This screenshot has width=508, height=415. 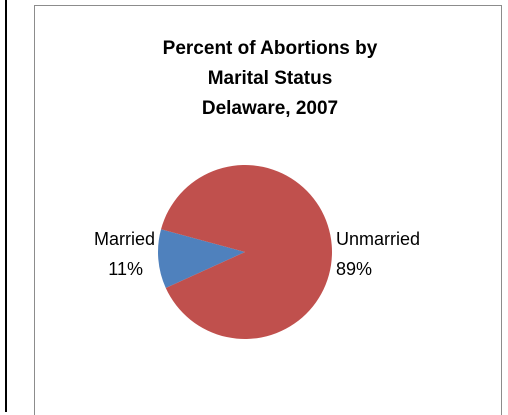 I want to click on category-label: Married, so click(x=124, y=239).